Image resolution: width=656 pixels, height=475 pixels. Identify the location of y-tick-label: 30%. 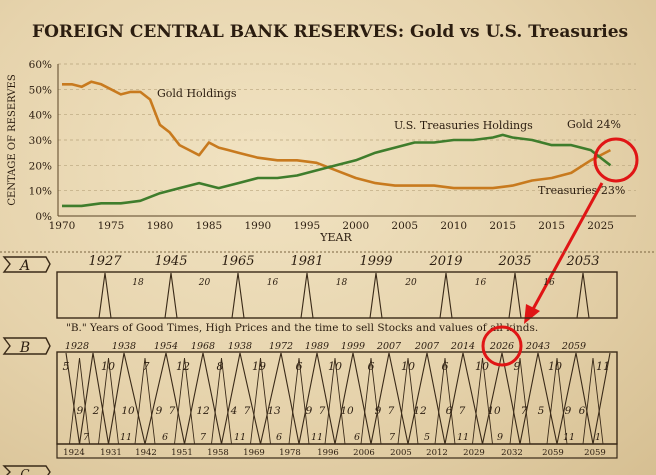
(40, 141).